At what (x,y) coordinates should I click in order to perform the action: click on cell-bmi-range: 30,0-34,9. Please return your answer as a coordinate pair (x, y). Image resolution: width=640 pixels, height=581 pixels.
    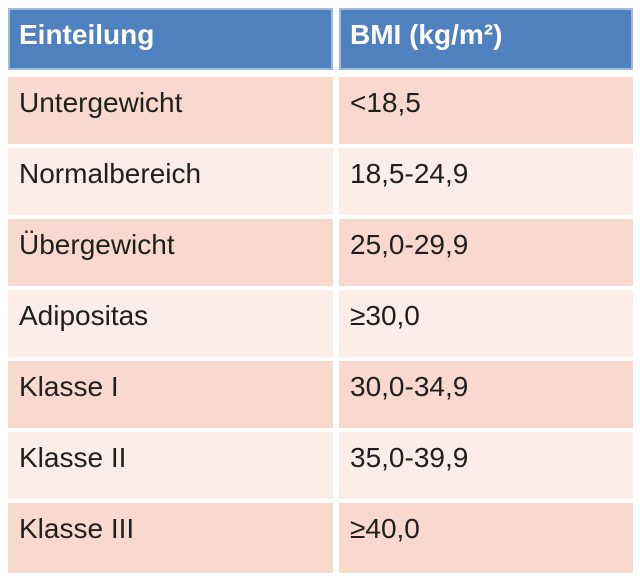
    Looking at the image, I should click on (486, 394).